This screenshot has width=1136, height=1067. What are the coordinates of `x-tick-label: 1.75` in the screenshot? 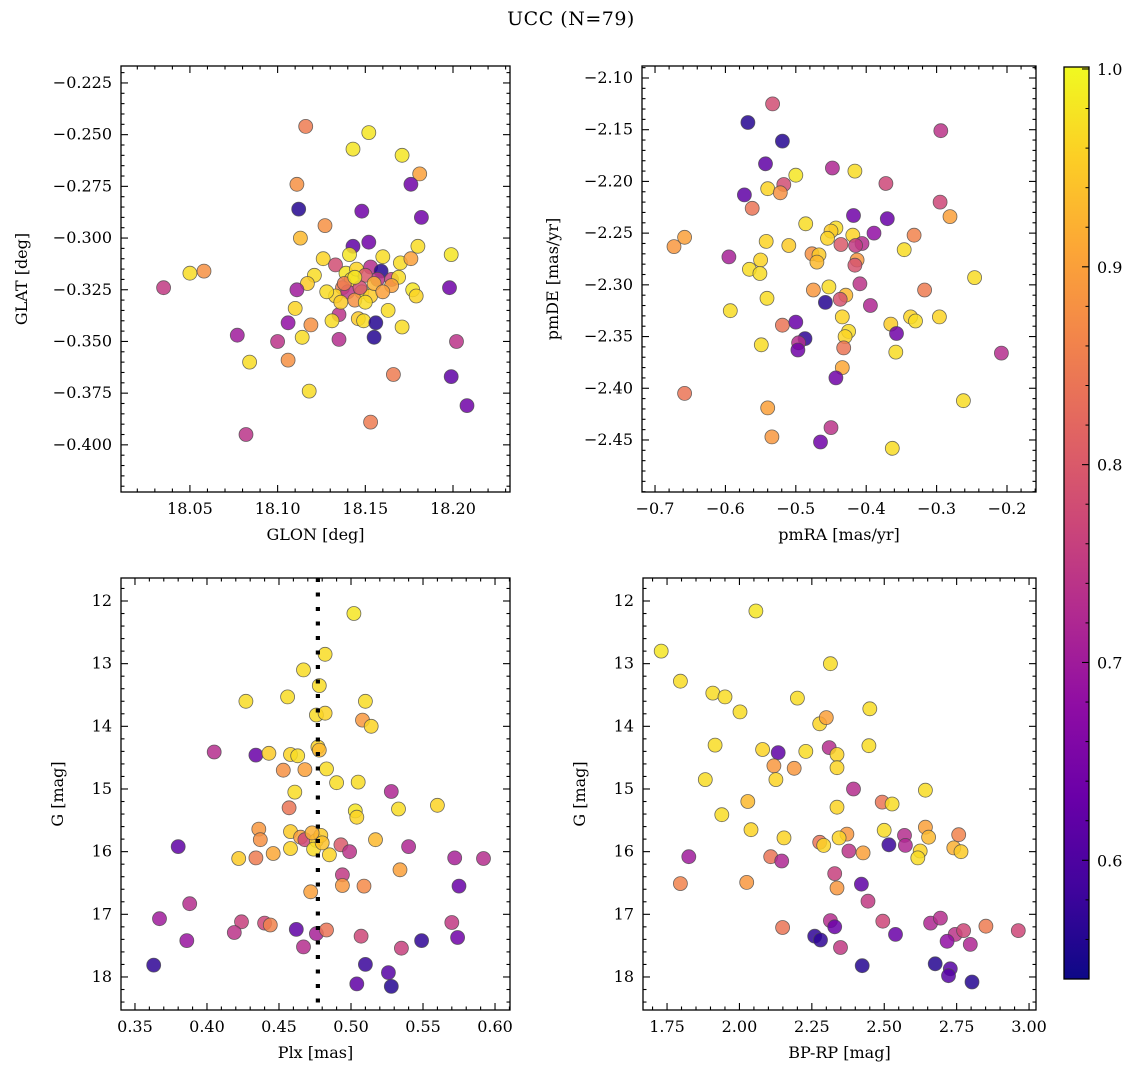 It's located at (667, 1026).